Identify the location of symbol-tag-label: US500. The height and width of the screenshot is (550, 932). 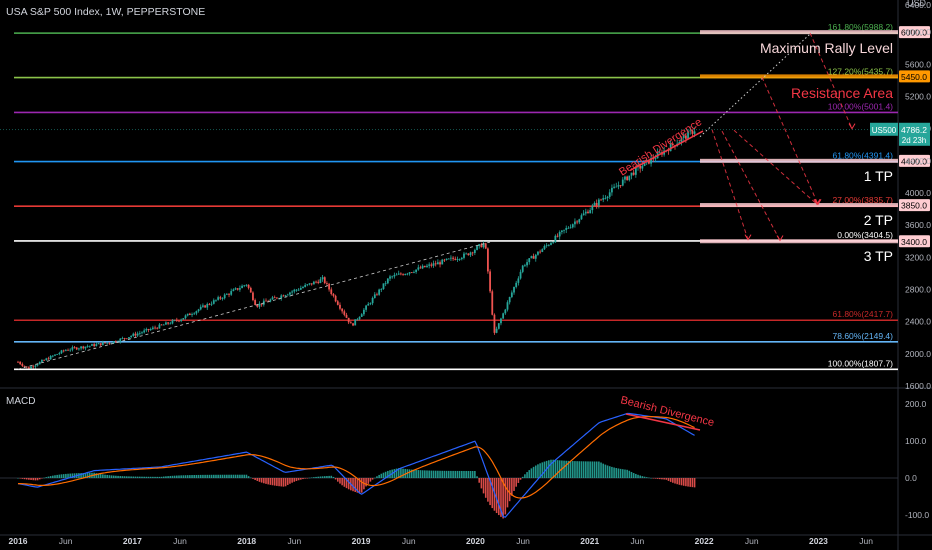
(884, 130).